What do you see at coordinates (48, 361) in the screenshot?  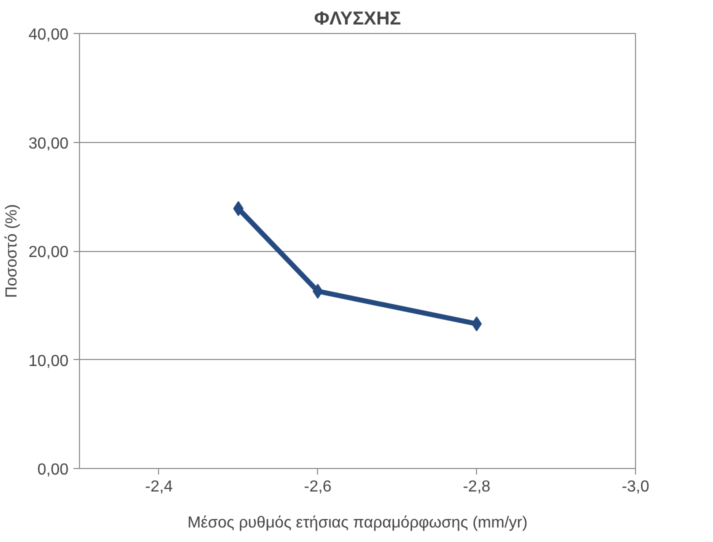 I see `y-tick-label: 10,00` at bounding box center [48, 361].